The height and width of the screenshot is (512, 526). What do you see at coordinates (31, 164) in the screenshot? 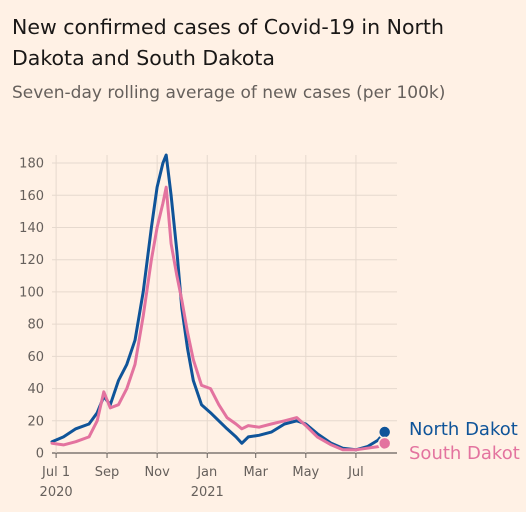
I see `y-tick-label: 180` at bounding box center [31, 164].